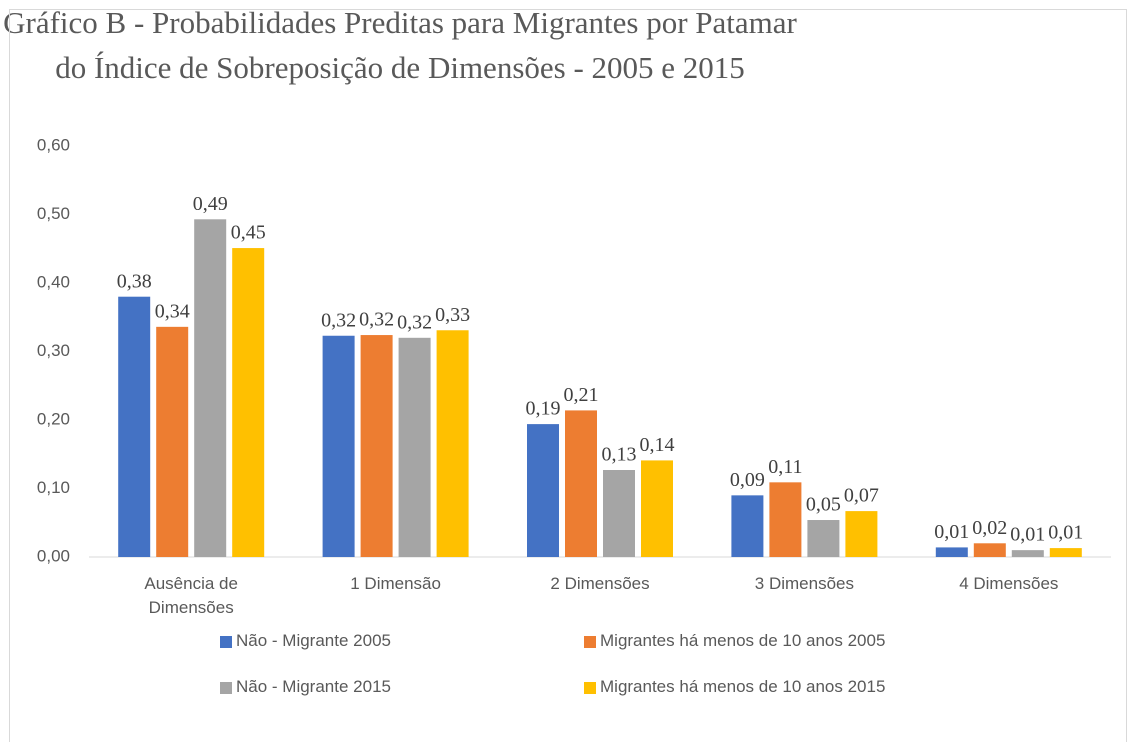  Describe the element at coordinates (248, 233) in the screenshot. I see `data-label: 0,45` at that location.